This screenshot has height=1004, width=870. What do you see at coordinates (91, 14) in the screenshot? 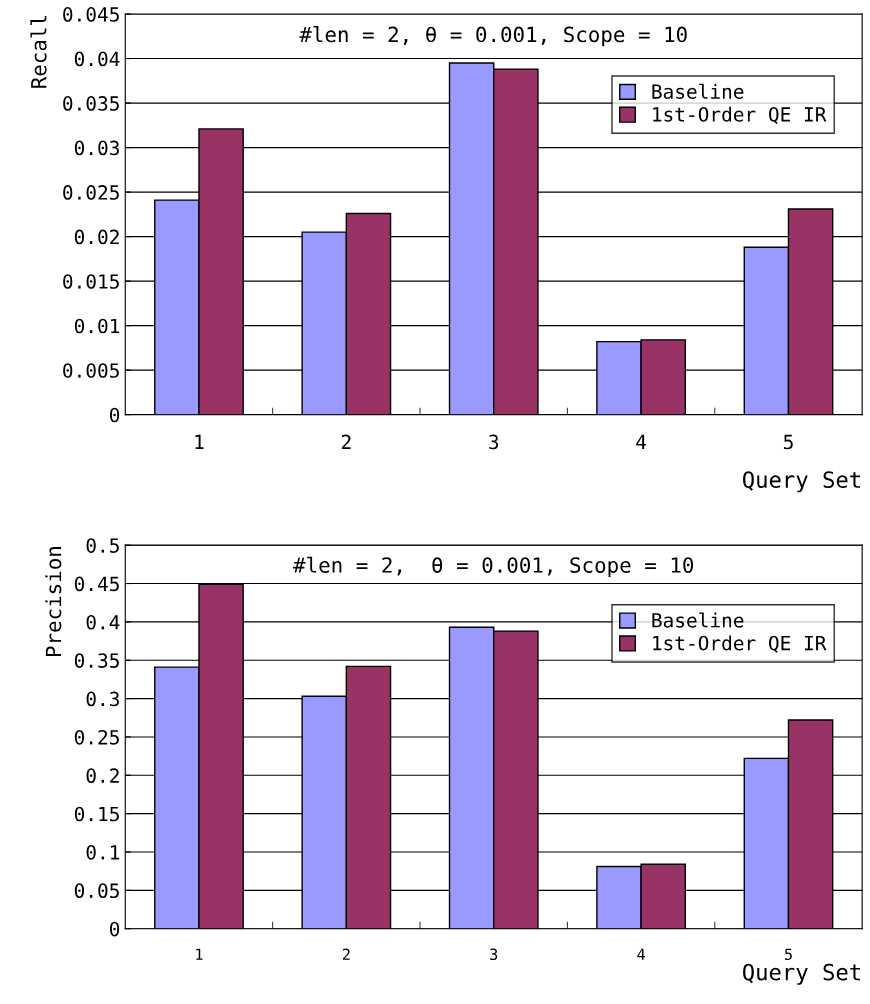
I see `y-tick-label: 0.045` at bounding box center [91, 14].